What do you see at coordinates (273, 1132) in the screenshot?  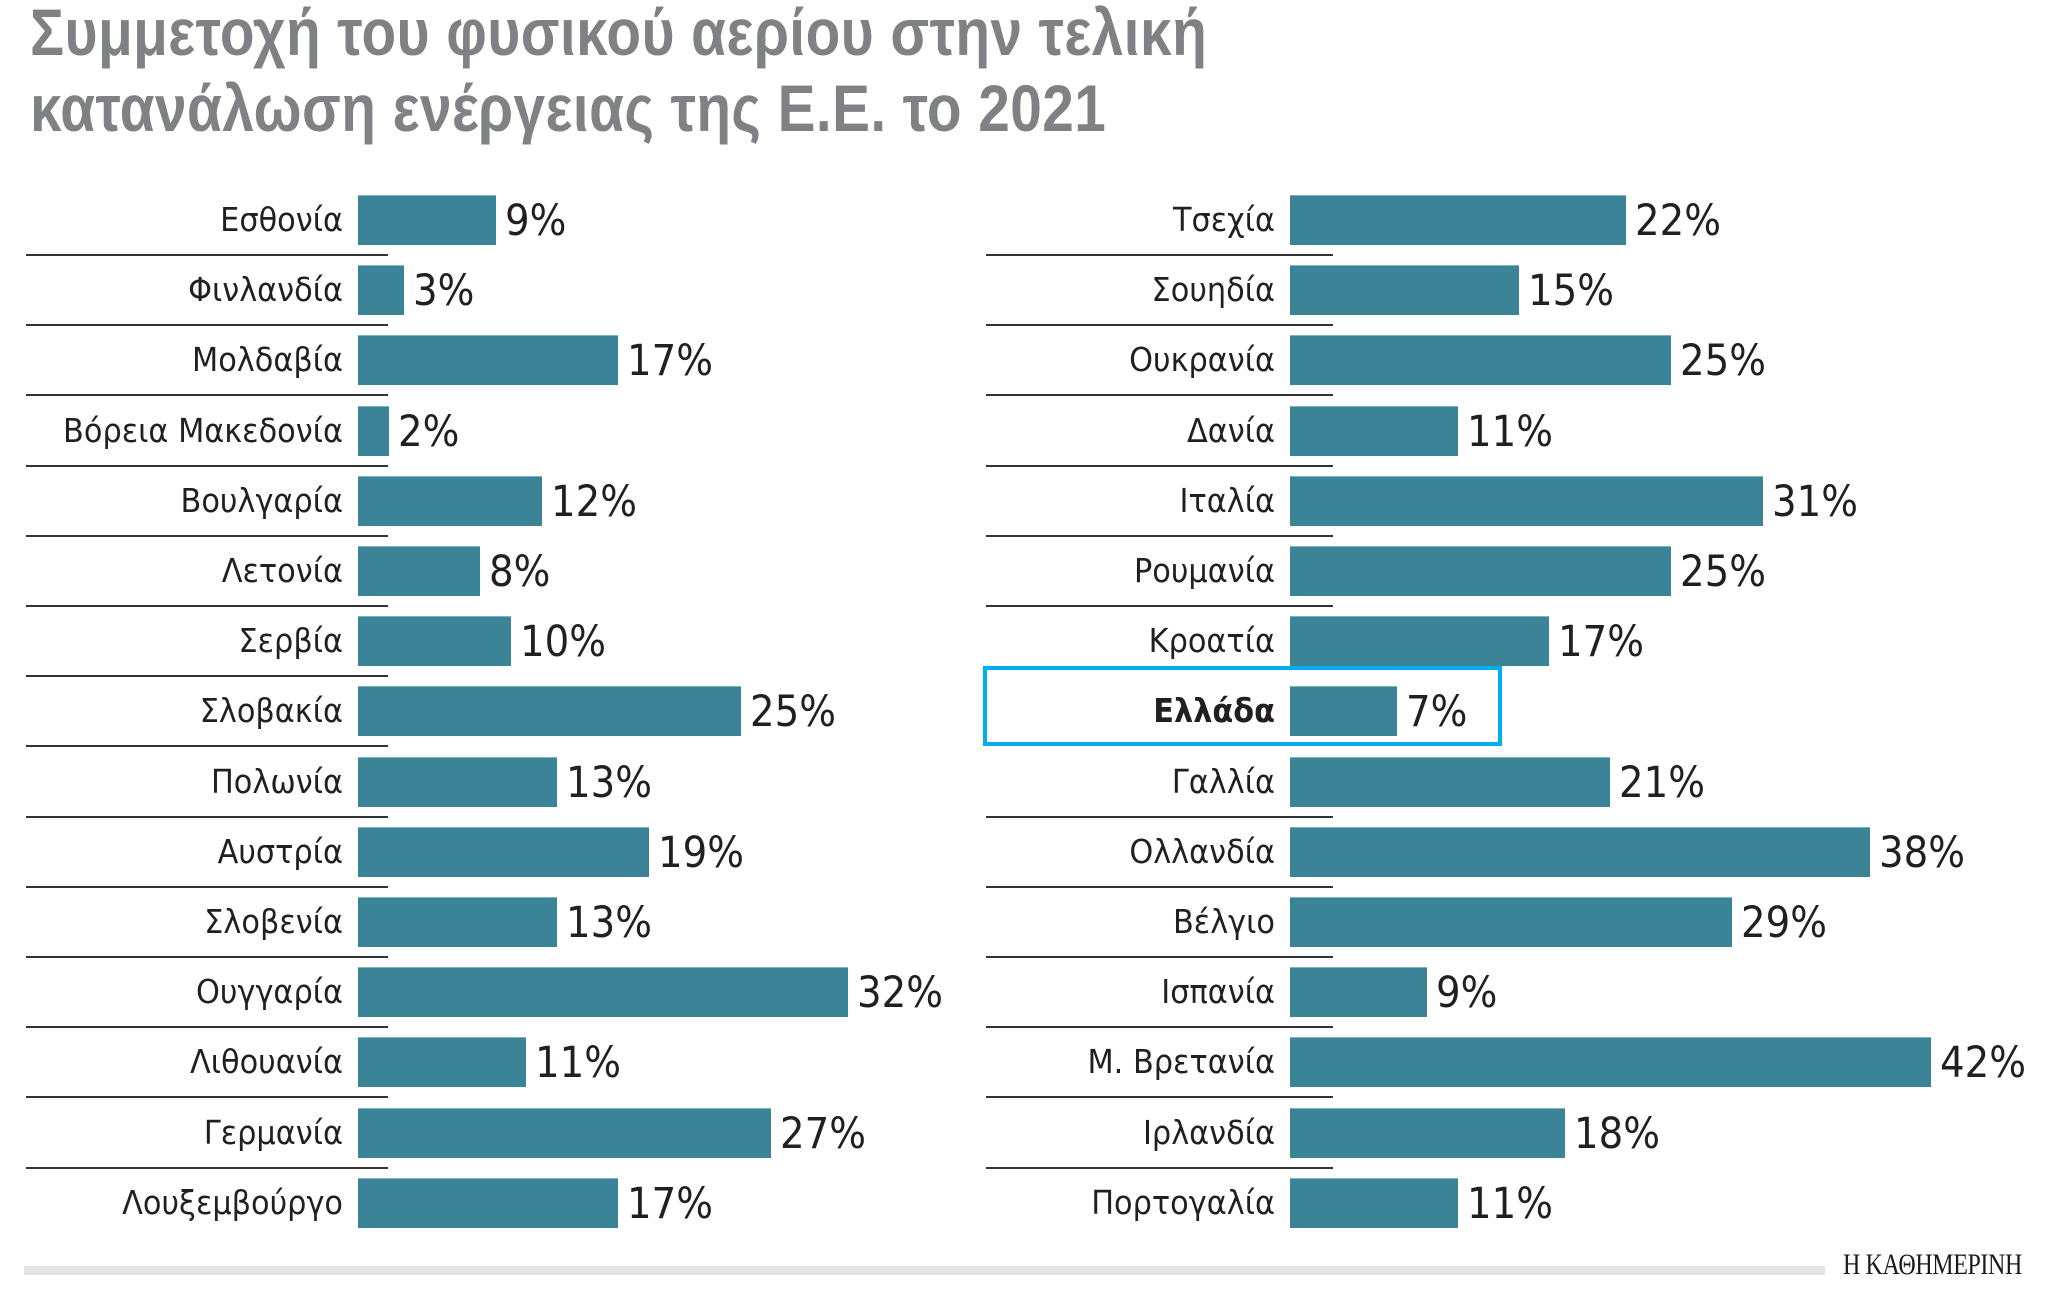 I see `category-label: Γερμανία` at bounding box center [273, 1132].